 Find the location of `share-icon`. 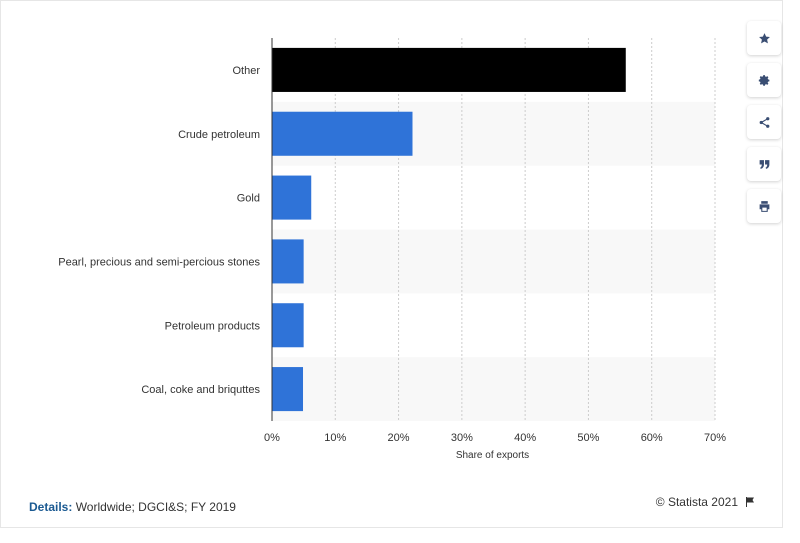

share-icon is located at coordinates (764, 122).